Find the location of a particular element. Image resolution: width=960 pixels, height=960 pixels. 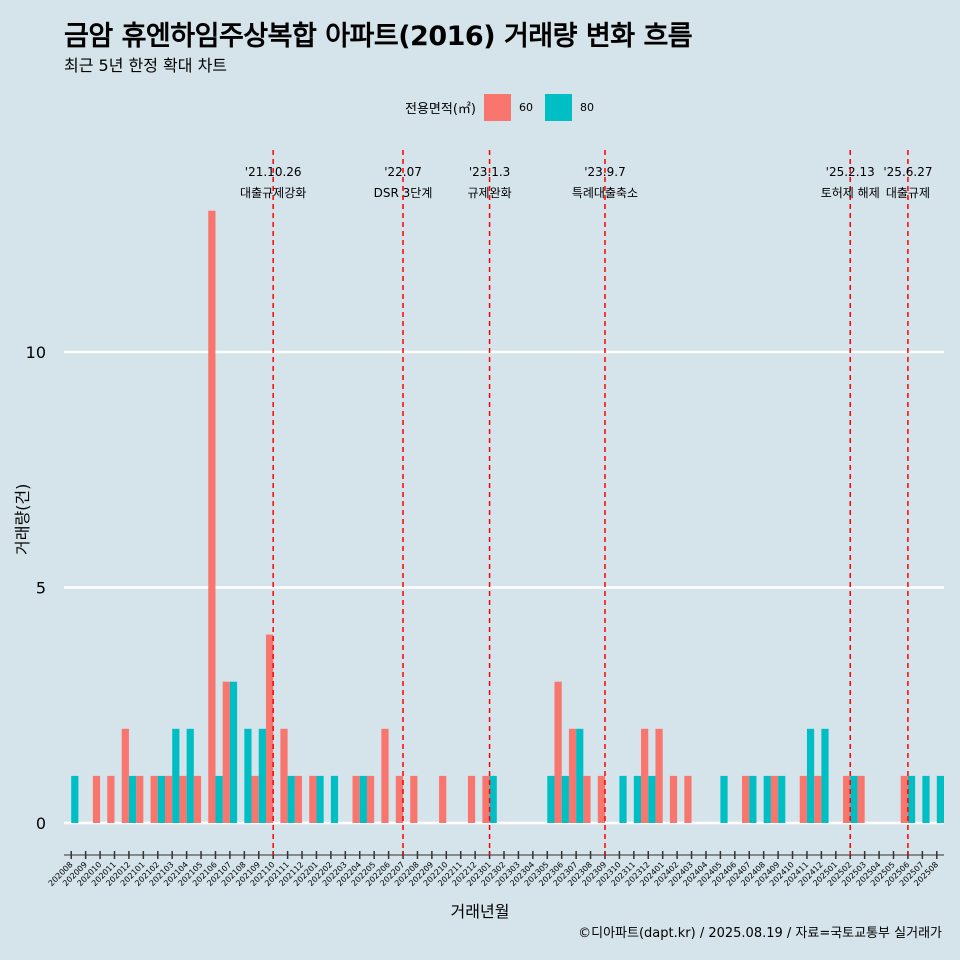

annotation-label: 대출규제강화 is located at coordinates (273, 193).